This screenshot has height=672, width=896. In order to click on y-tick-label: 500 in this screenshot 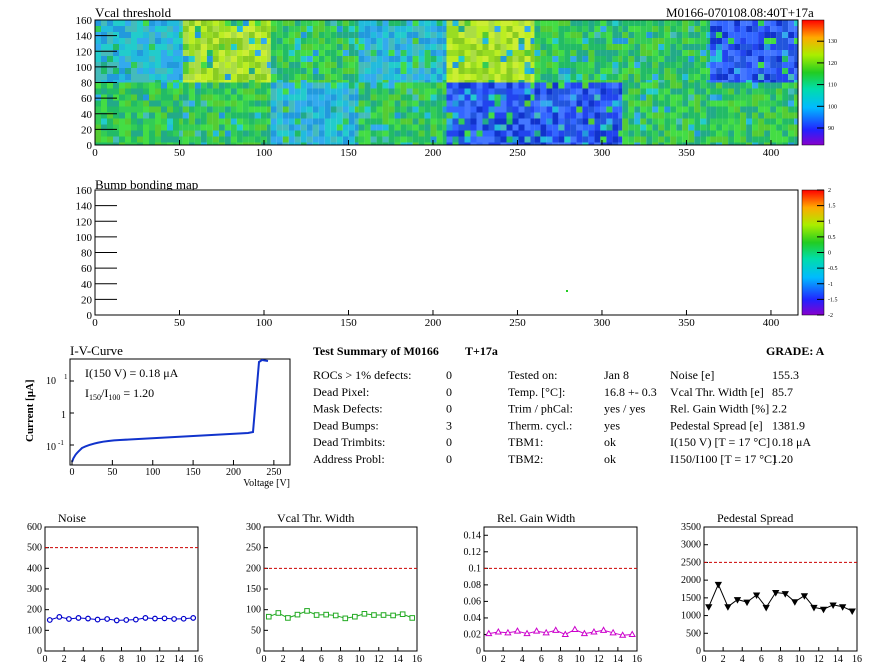, I will do `click(693, 633)`.